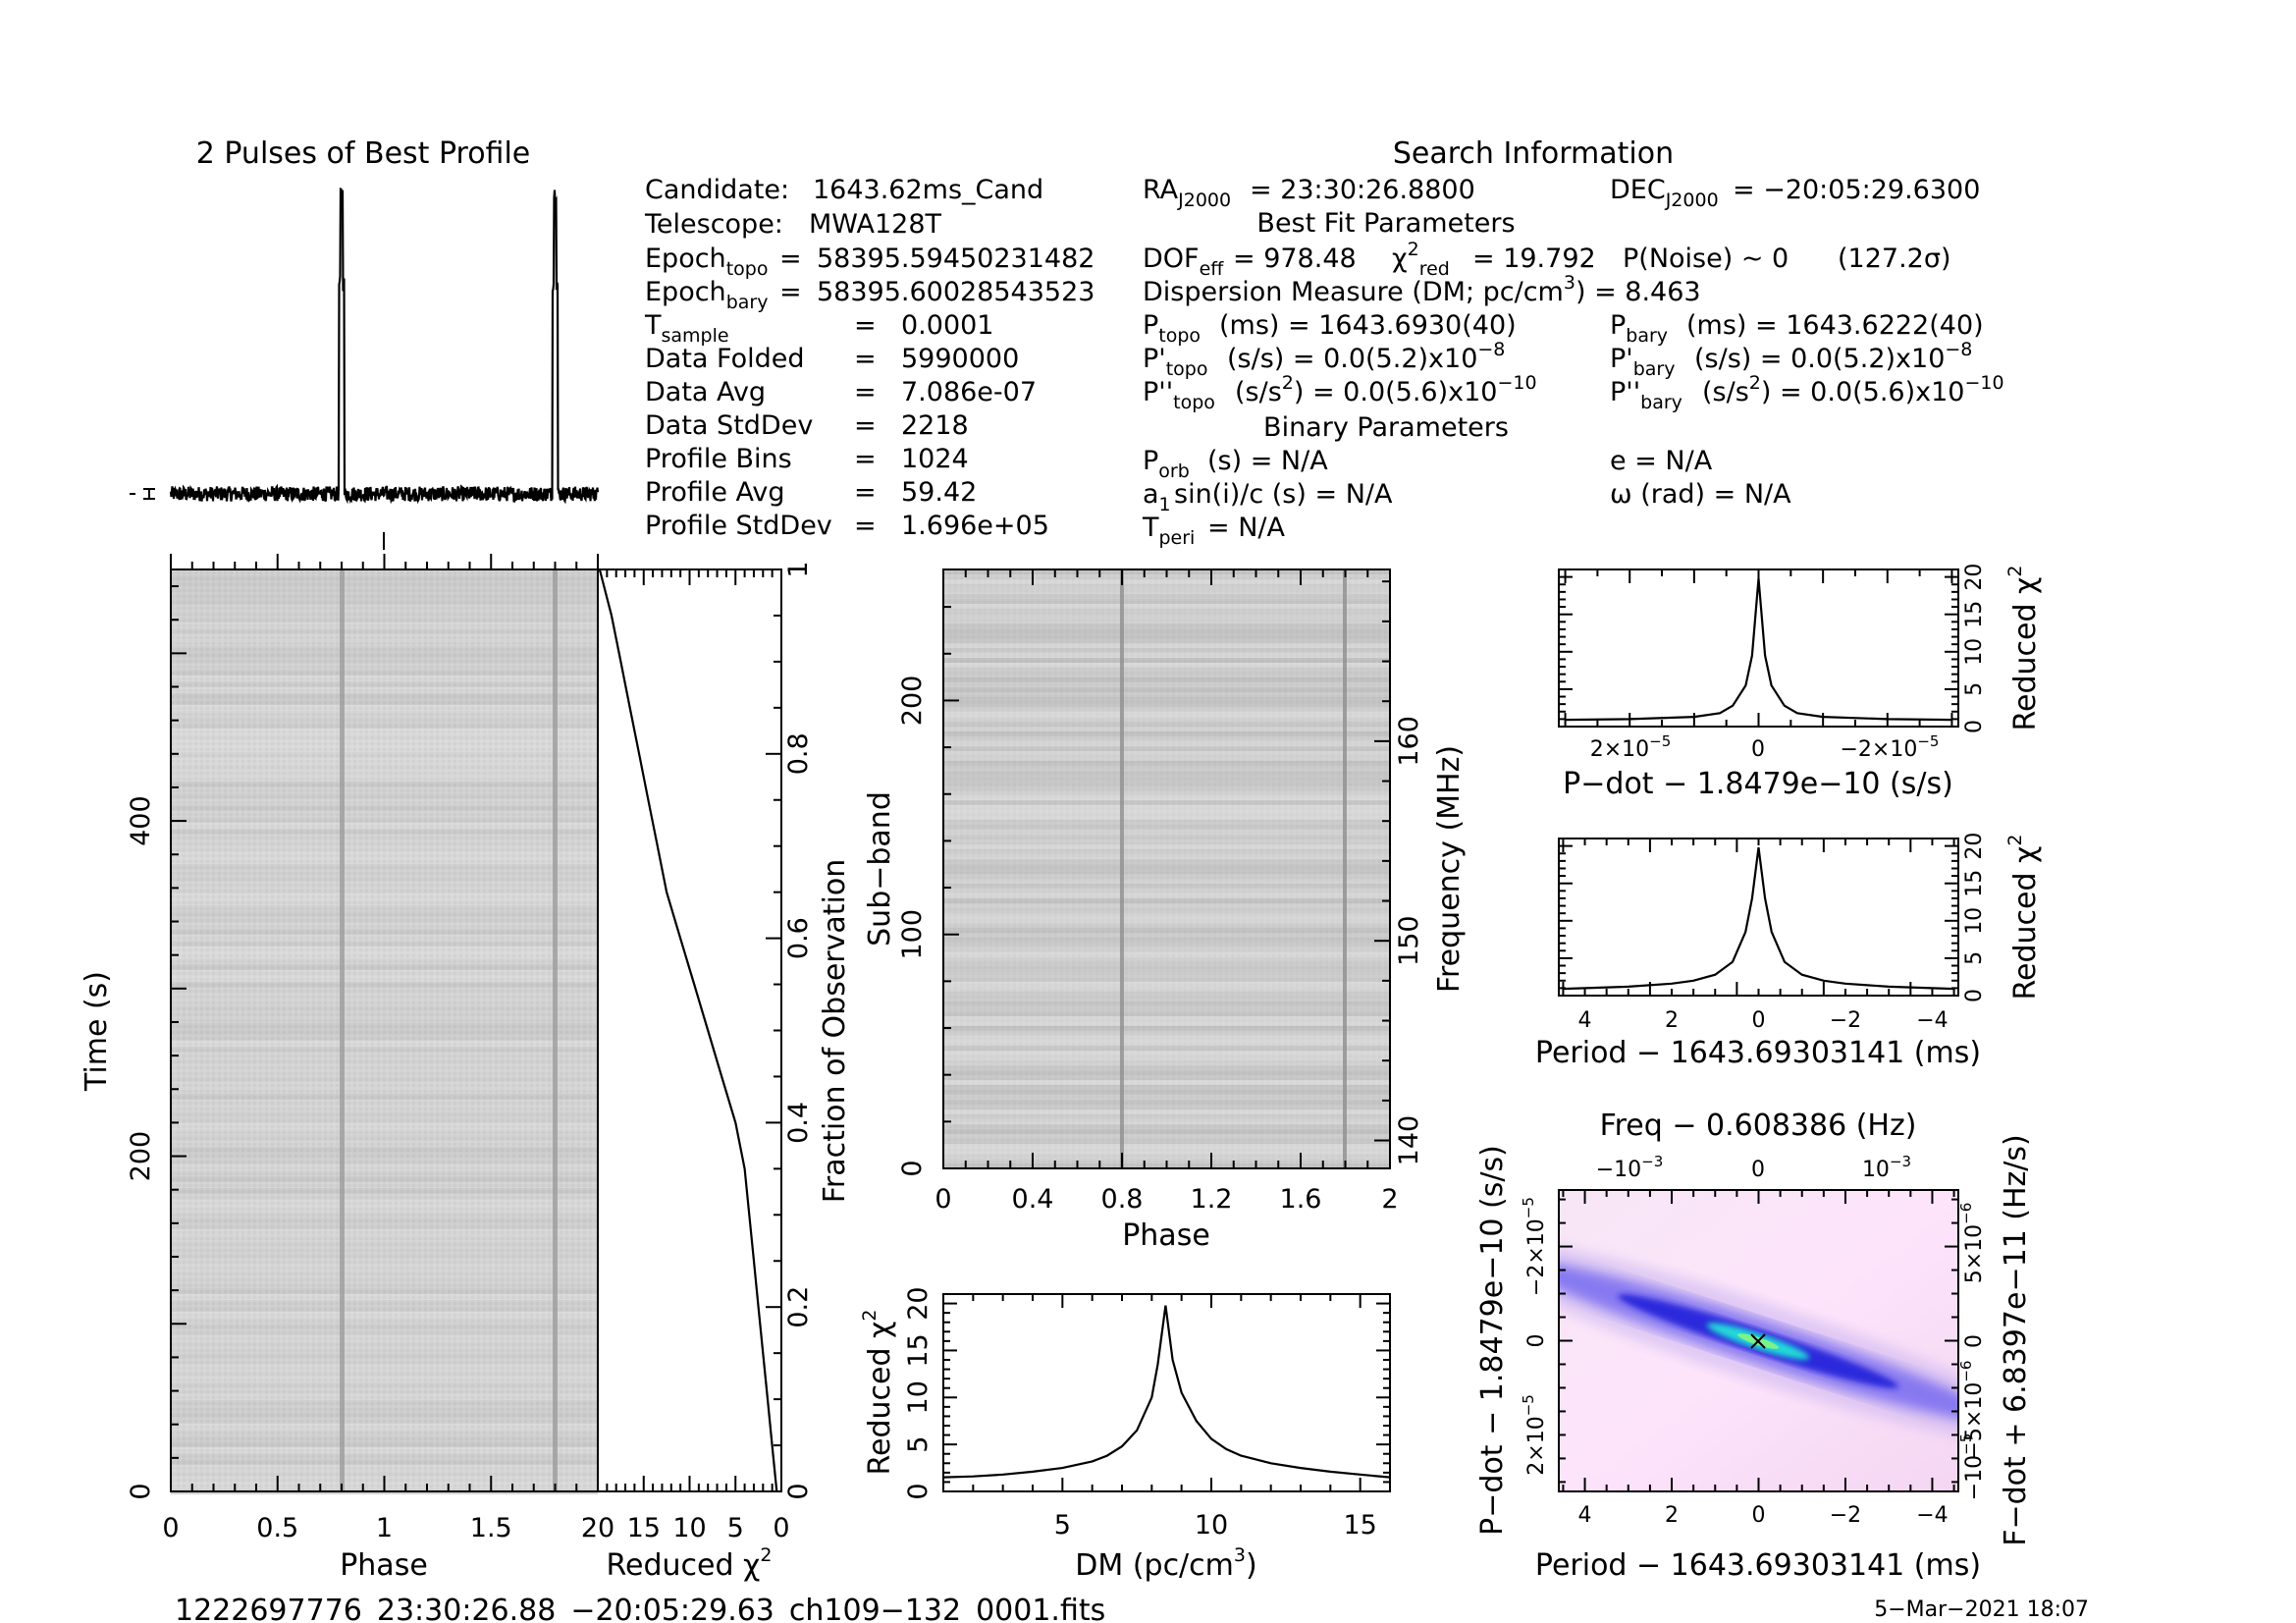 Image resolution: width=2296 pixels, height=1623 pixels. Describe the element at coordinates (1833, 356) in the screenshot. I see `pdbary-value: (s/s) = 0.0(5.2)x10−8` at that location.